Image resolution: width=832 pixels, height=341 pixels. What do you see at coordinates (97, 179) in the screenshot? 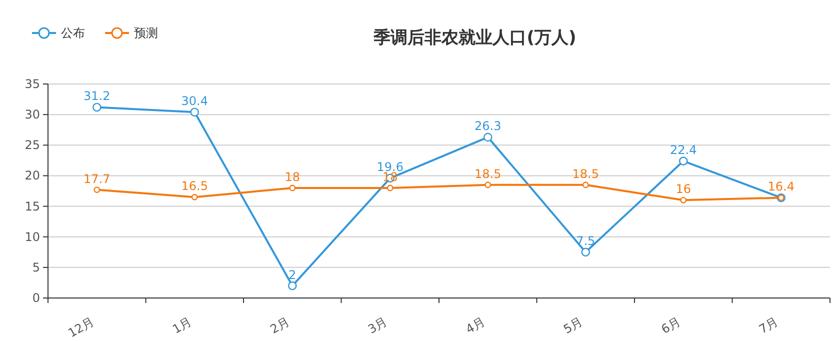
I see `data-label: 17.7` at bounding box center [97, 179].